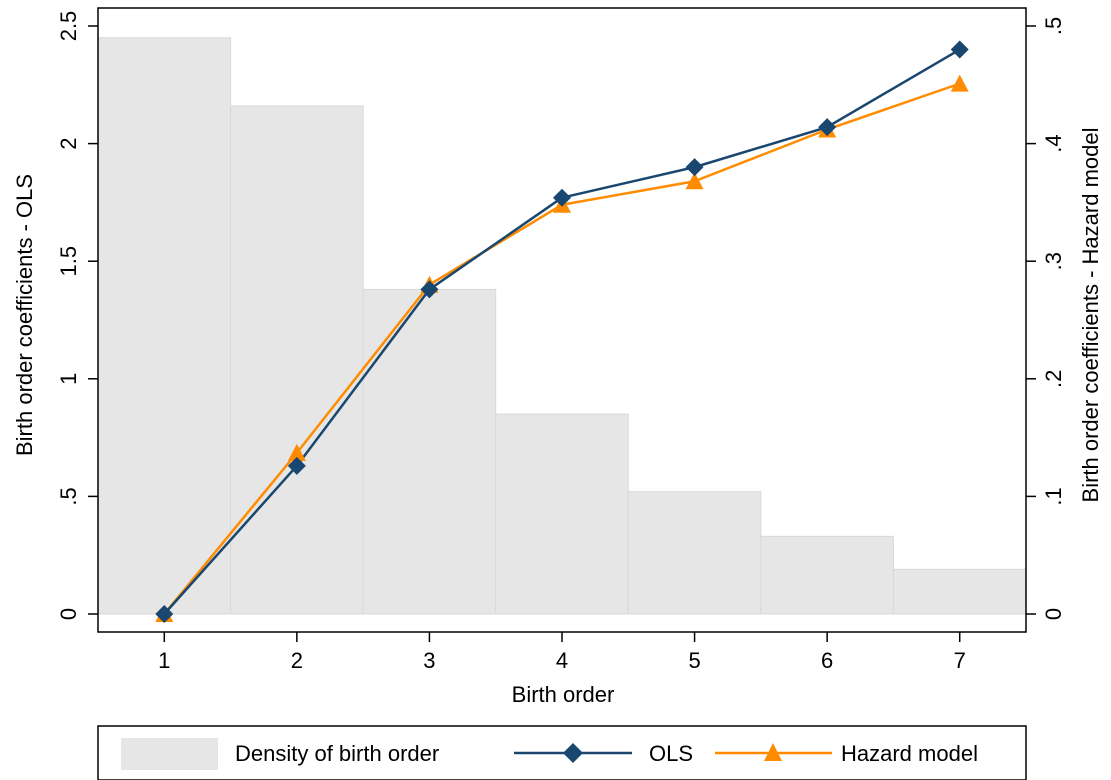 This screenshot has width=1111, height=780. I want to click on x-axis-ticks: 1 2 3 4 5 6 7, so click(562, 652).